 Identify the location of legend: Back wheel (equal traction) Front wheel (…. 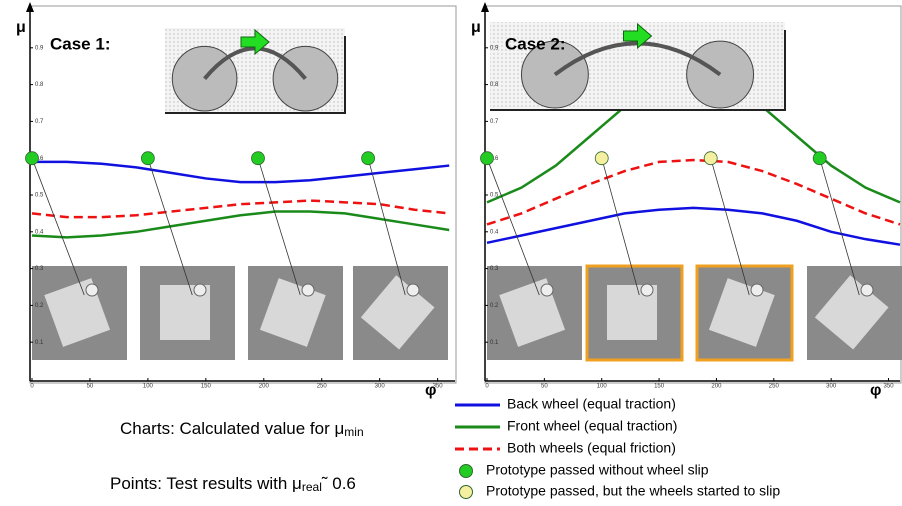
(617, 447).